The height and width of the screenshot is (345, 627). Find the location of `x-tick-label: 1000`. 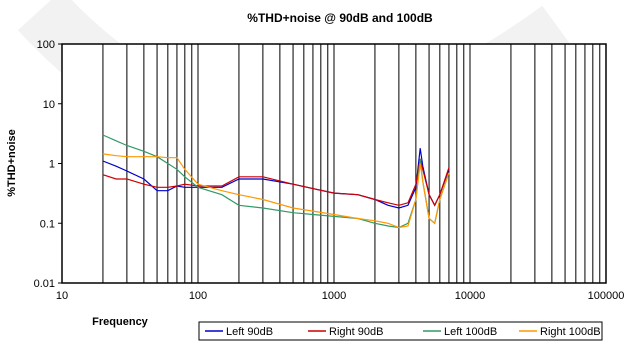

x-tick-label: 1000 is located at coordinates (334, 296).